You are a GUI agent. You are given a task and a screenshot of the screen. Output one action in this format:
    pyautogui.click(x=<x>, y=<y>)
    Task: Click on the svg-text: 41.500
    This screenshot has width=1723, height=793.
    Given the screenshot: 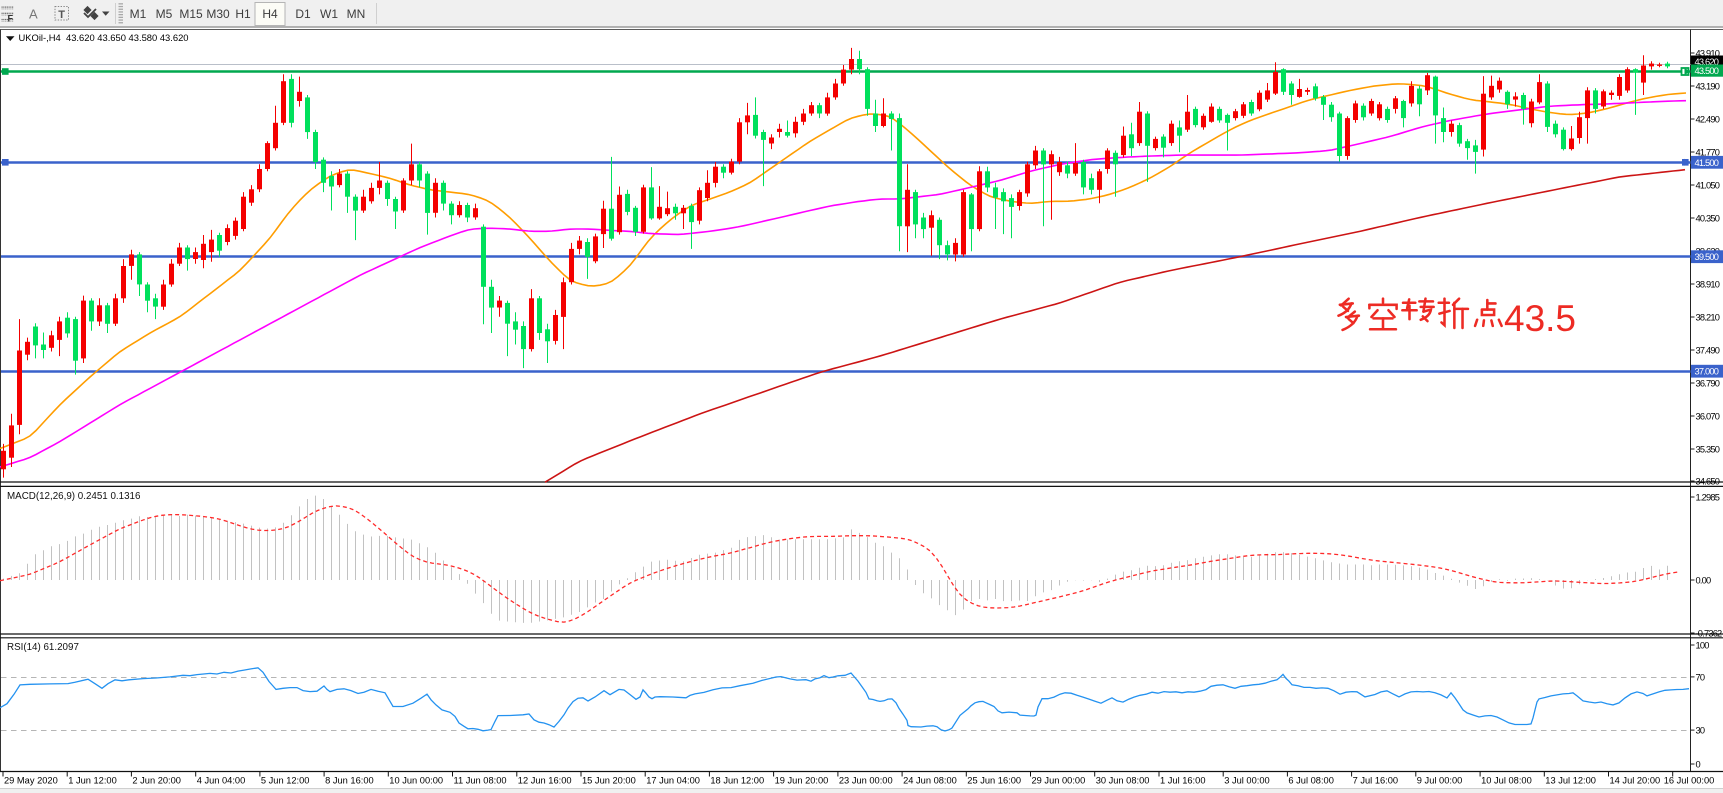 What is the action you would take?
    pyautogui.click(x=1707, y=163)
    